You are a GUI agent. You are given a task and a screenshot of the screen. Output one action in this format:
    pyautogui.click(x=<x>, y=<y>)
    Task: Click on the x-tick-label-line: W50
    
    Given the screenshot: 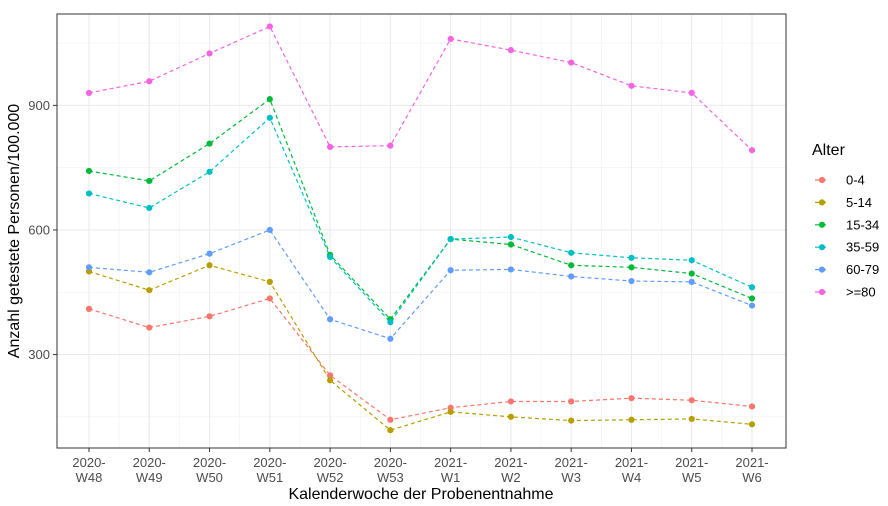 What is the action you would take?
    pyautogui.click(x=209, y=477)
    